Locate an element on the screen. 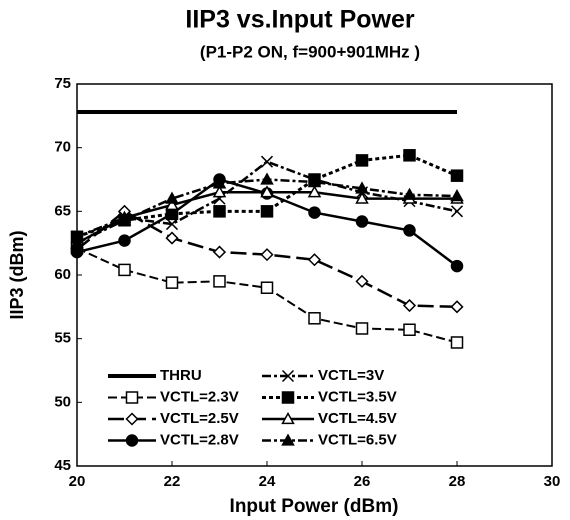 The height and width of the screenshot is (520, 570). y-tick-label: 55 is located at coordinates (62, 338).